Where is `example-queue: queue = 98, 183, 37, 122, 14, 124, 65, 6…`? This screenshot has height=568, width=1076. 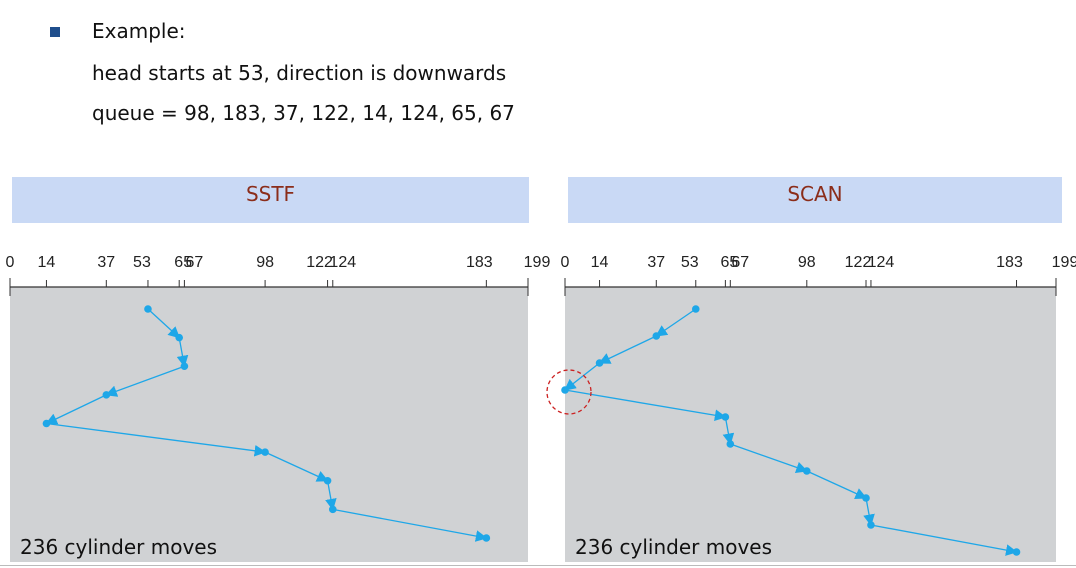 example-queue: queue = 98, 183, 37, 122, 14, 124, 65, 6… is located at coordinates (303, 113).